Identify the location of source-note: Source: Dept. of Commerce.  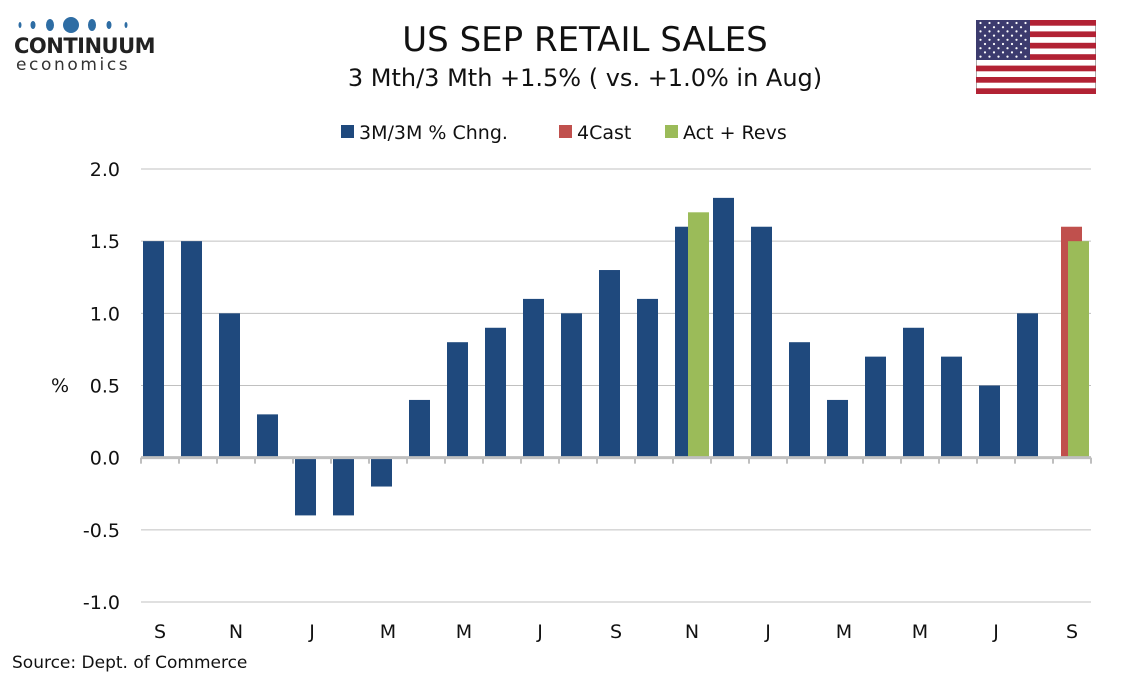
(130, 663).